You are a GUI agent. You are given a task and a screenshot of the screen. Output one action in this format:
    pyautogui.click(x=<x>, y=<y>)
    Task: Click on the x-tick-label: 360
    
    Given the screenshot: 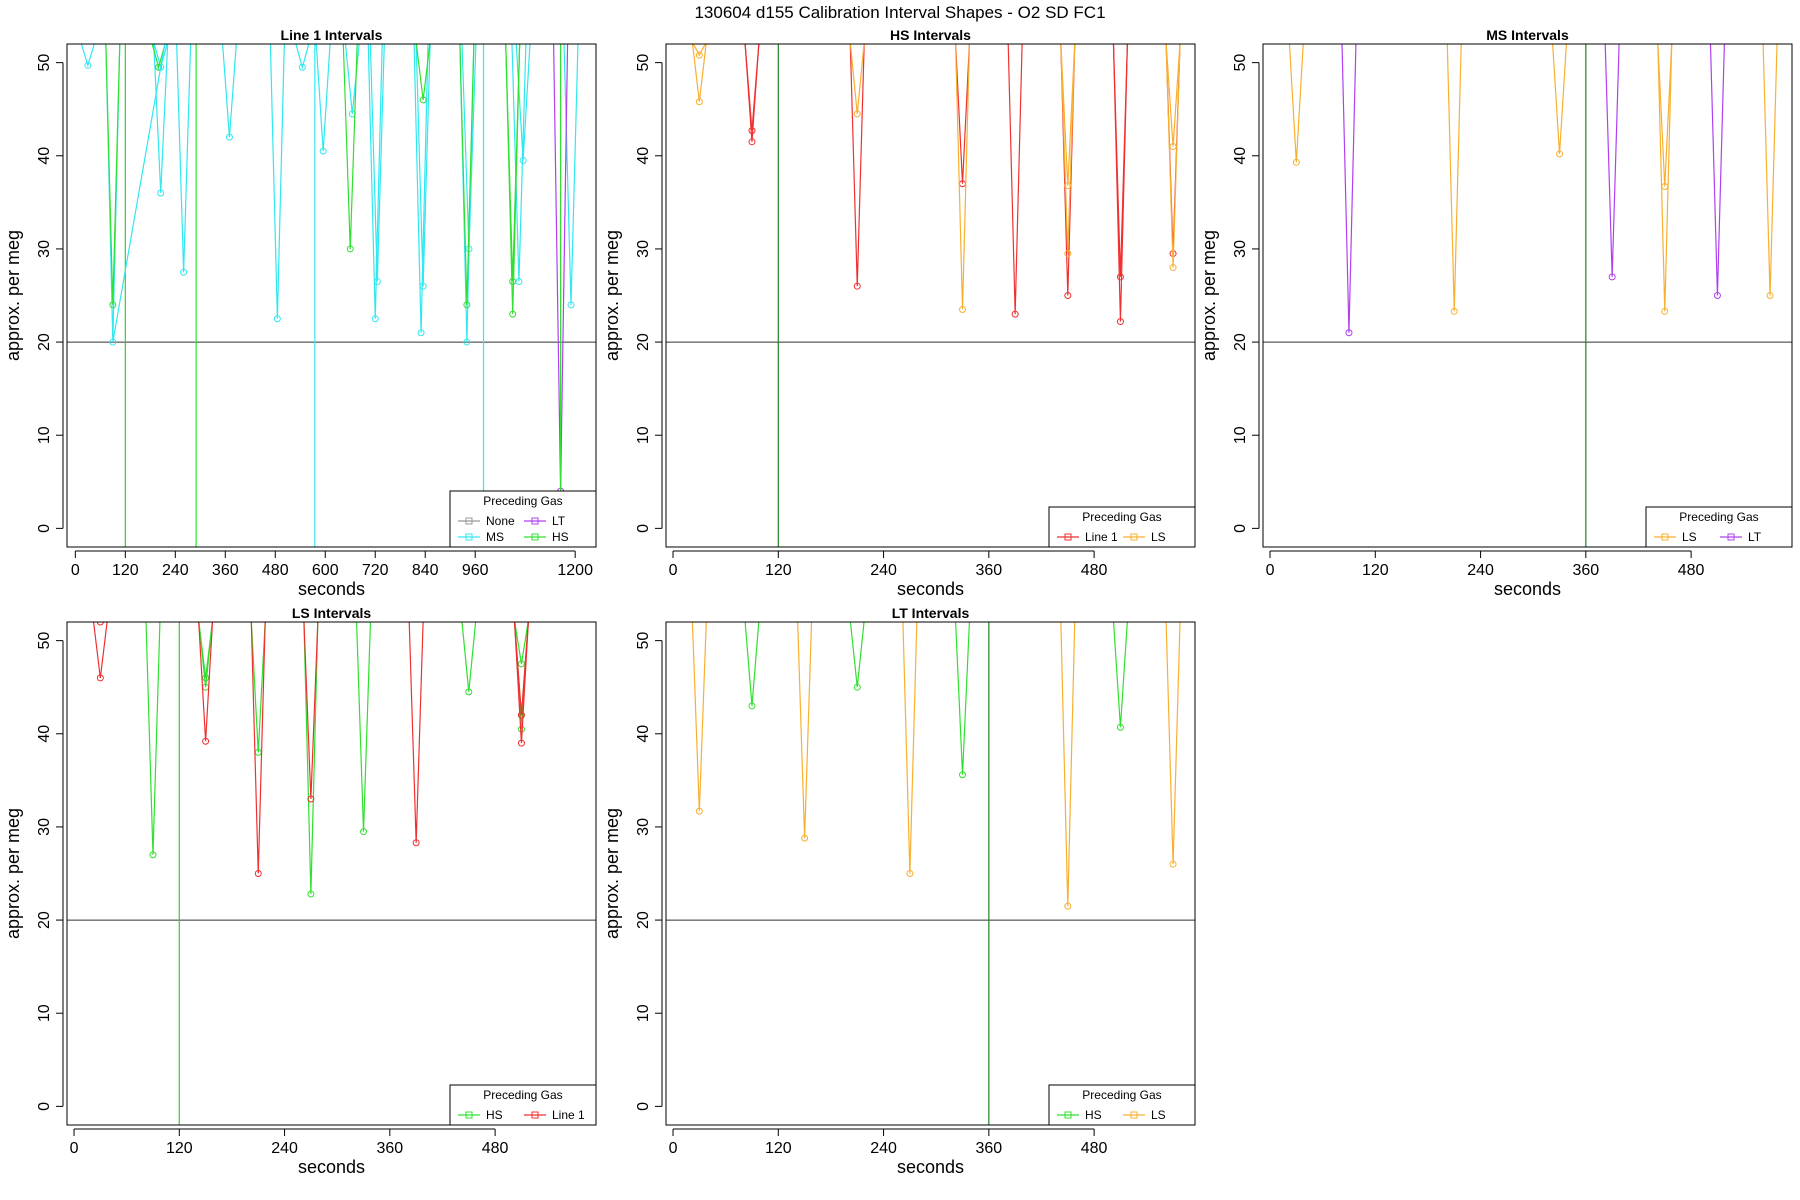 What is the action you would take?
    pyautogui.click(x=225, y=570)
    